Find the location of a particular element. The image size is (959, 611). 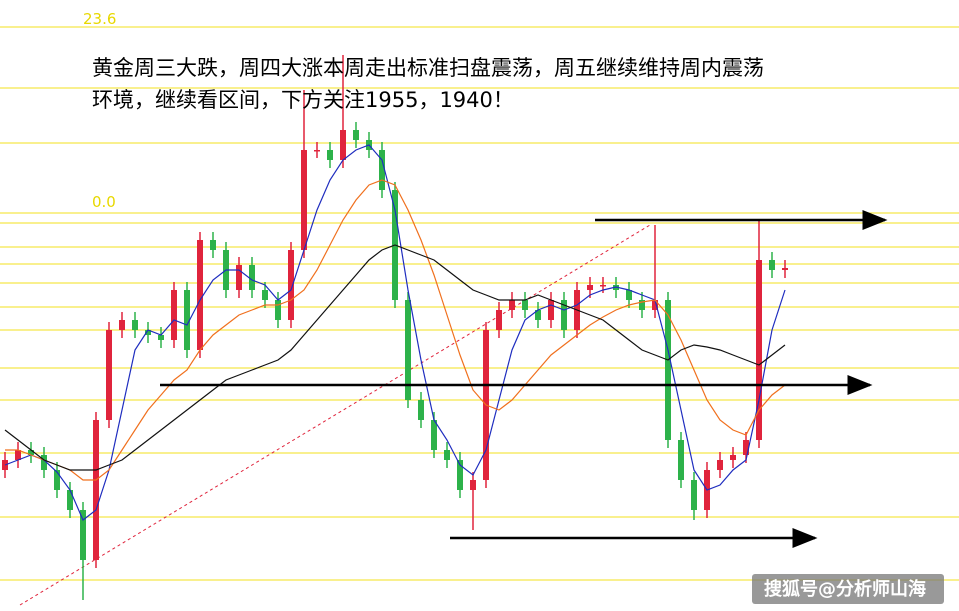

watermark: 搜狐号@分析师山海 is located at coordinates (845, 589).